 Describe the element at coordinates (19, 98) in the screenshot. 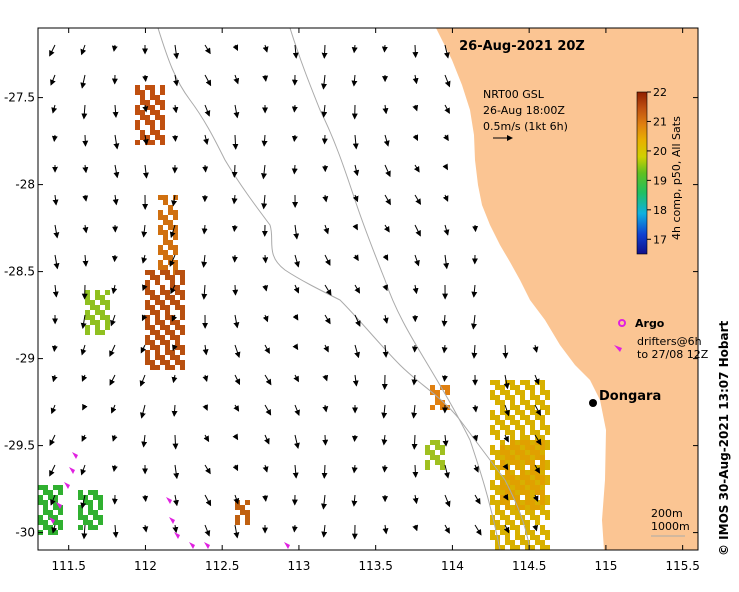

I see `y-tick-label: -27.5` at that location.